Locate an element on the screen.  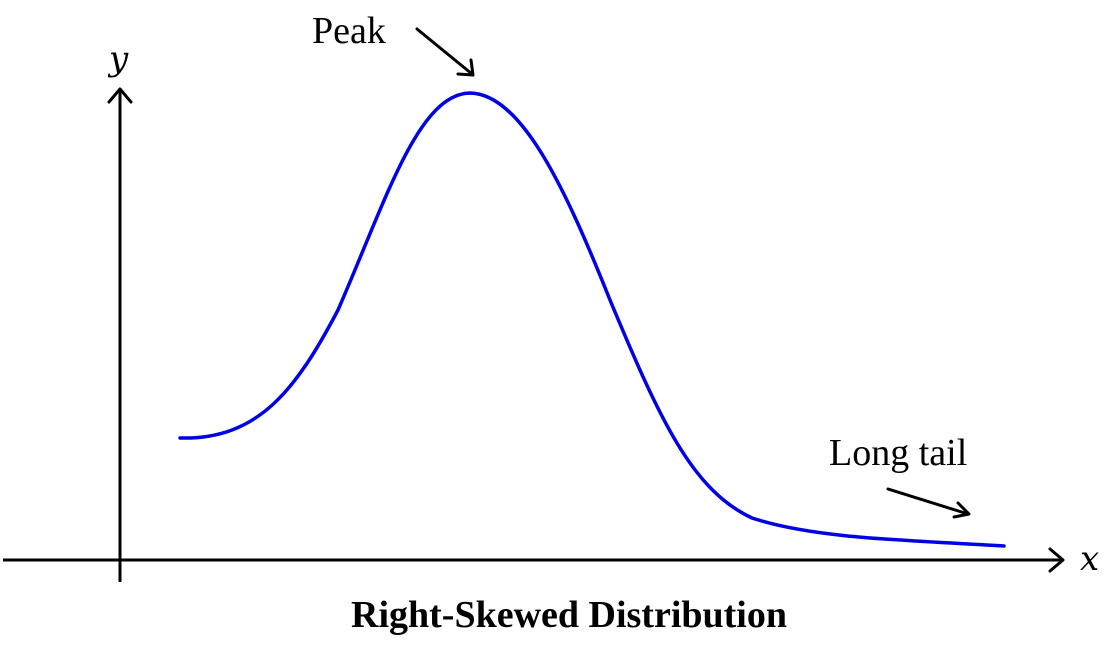
x-axis-arrowhead is located at coordinates (1056, 560).